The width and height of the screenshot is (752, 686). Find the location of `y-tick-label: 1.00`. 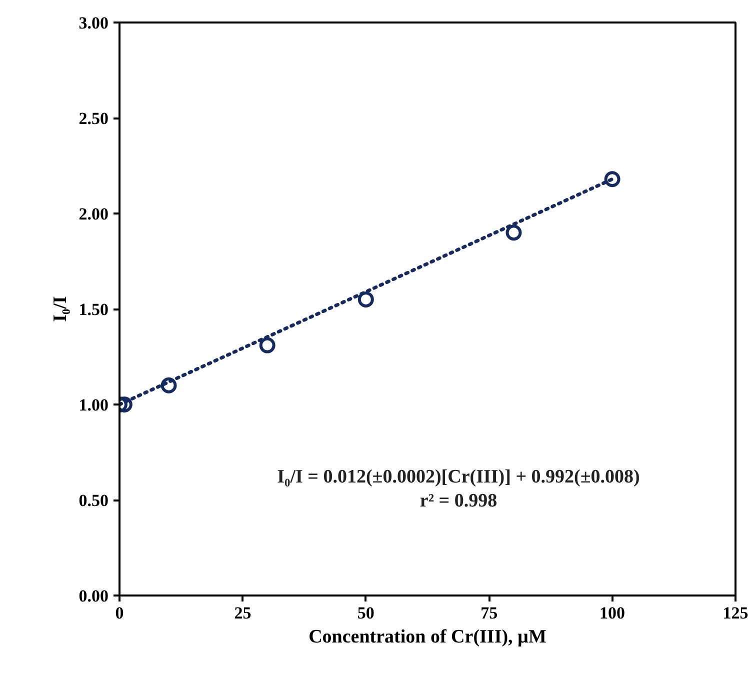

y-tick-label: 1.00 is located at coordinates (93, 405).